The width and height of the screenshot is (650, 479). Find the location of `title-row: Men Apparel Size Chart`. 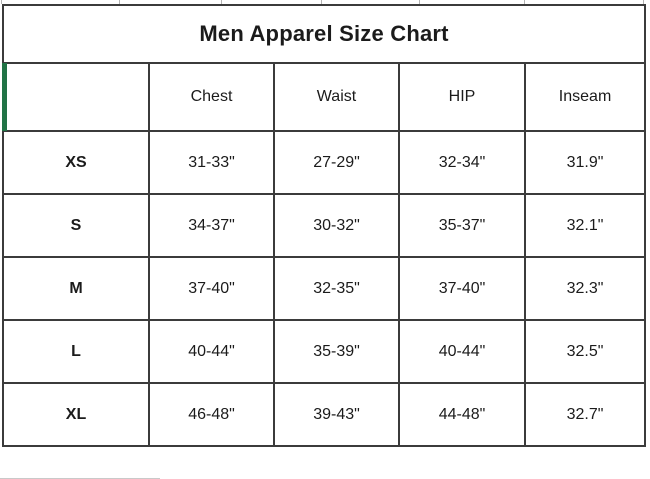

title-row: Men Apparel Size Chart is located at coordinates (324, 34).